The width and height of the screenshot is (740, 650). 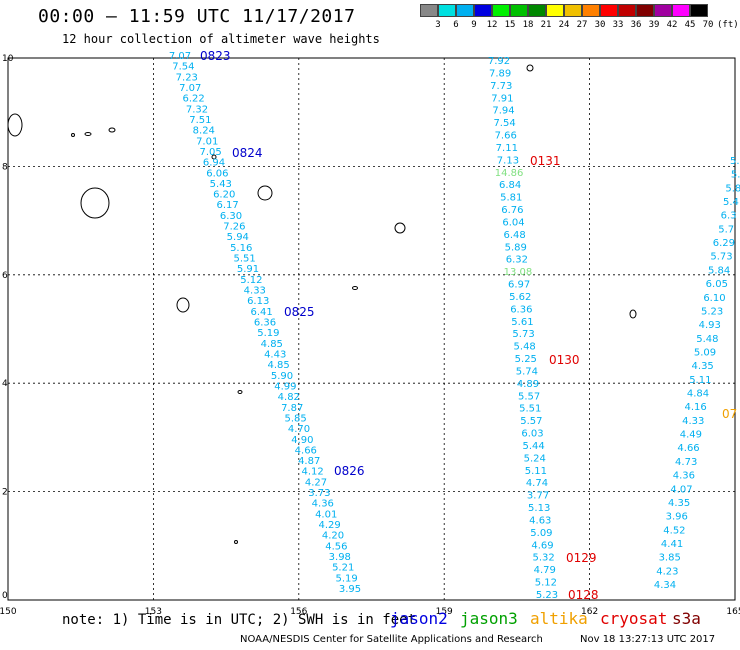 What do you see at coordinates (600, 25) in the screenshot?
I see `legend-label: 30` at bounding box center [600, 25].